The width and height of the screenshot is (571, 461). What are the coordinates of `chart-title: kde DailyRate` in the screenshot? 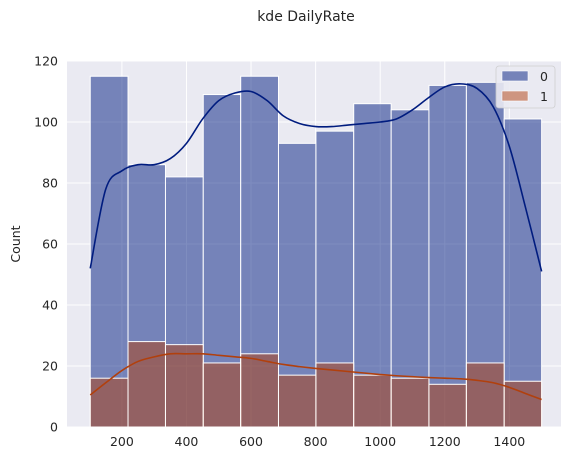 It's located at (306, 17).